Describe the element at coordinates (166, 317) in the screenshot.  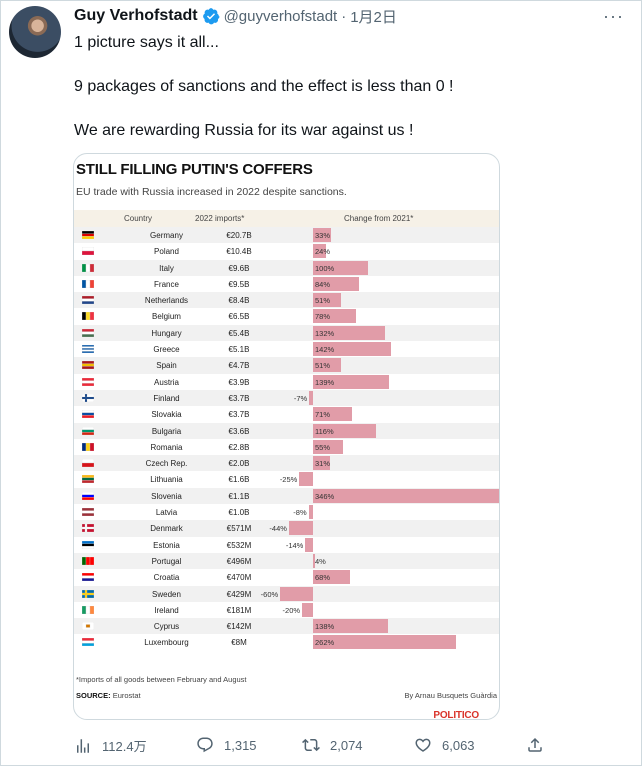
I see `country-cell: Belgium` at that location.